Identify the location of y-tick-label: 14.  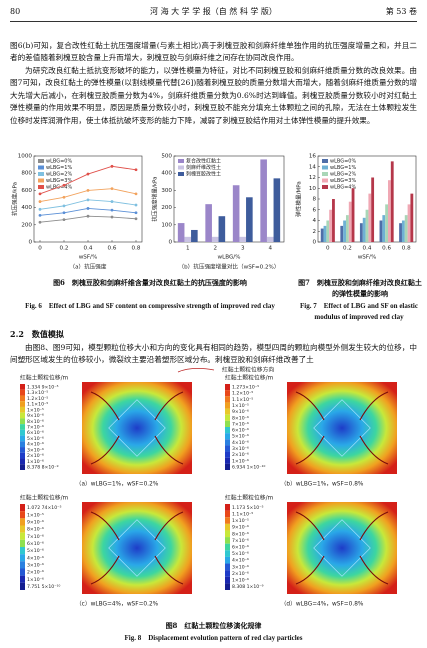
(313, 167).